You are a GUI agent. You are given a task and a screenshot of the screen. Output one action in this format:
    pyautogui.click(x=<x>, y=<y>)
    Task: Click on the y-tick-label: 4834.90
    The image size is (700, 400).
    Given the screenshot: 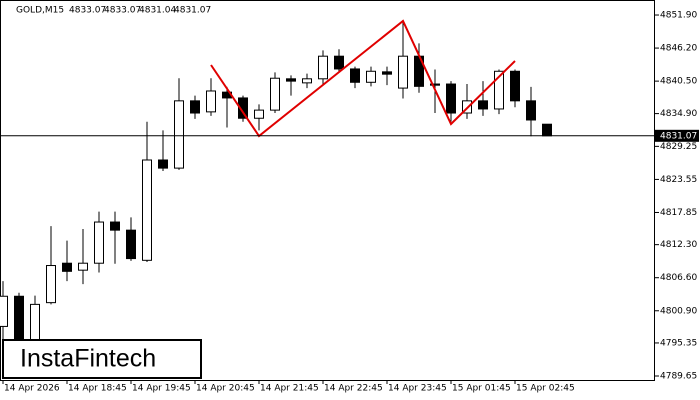 What is the action you would take?
    pyautogui.click(x=678, y=114)
    